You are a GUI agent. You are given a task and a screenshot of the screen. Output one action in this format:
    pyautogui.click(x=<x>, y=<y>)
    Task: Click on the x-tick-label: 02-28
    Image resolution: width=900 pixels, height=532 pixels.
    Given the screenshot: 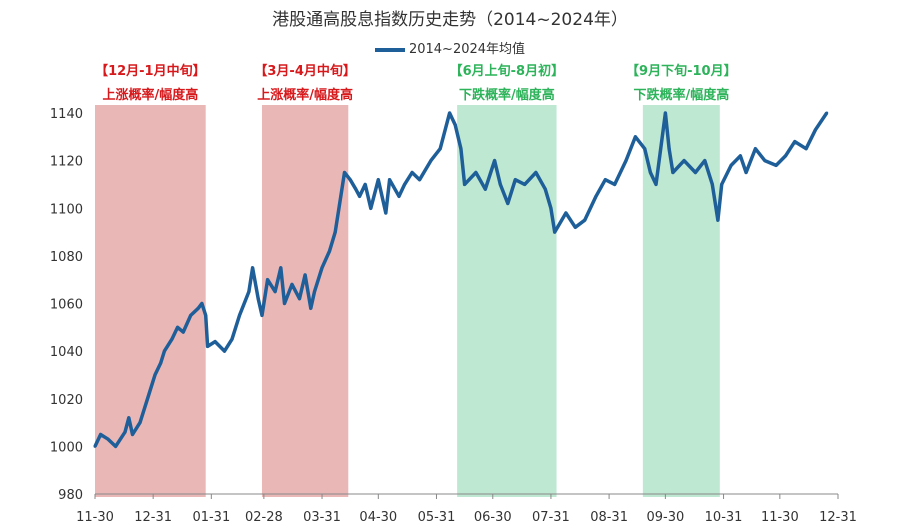 What is the action you would take?
    pyautogui.click(x=264, y=517)
    